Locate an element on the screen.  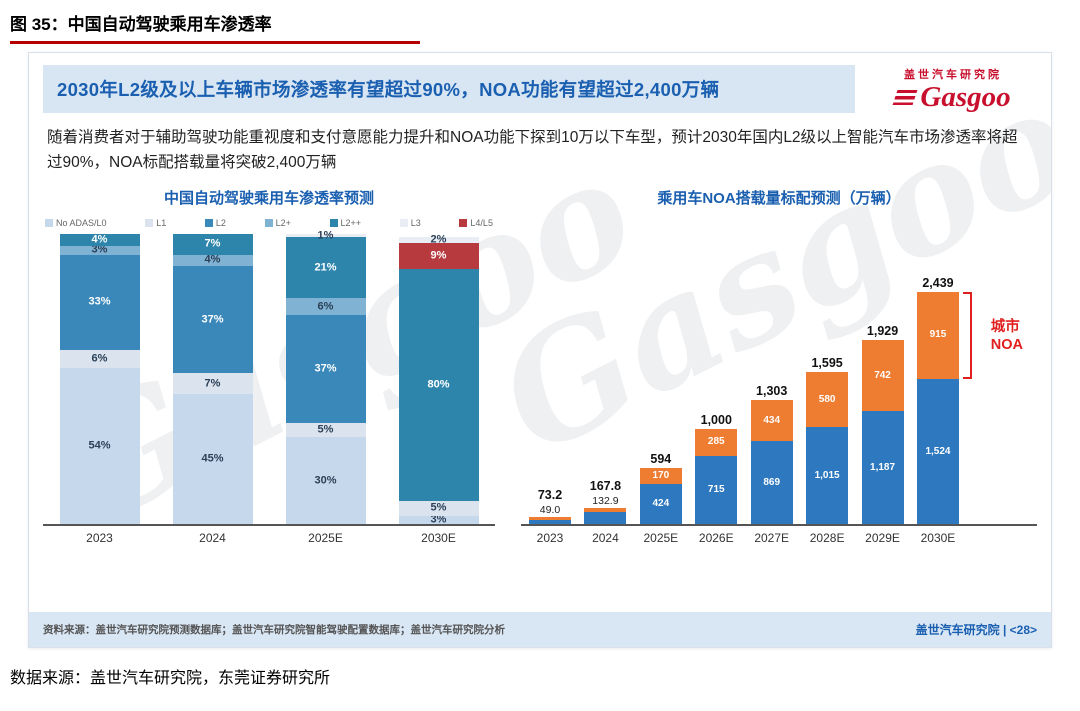
figure-title: 图 35：中国自动驾驶乘用车渗透率 is located at coordinates (215, 27).